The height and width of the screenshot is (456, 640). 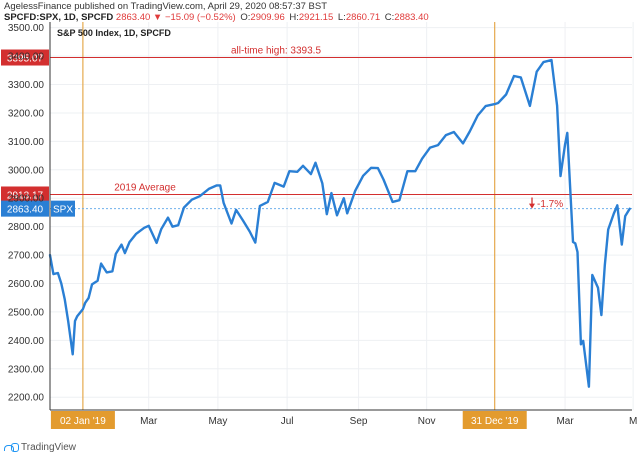 I want to click on y-tick-label: 3100.00, so click(x=26, y=142).